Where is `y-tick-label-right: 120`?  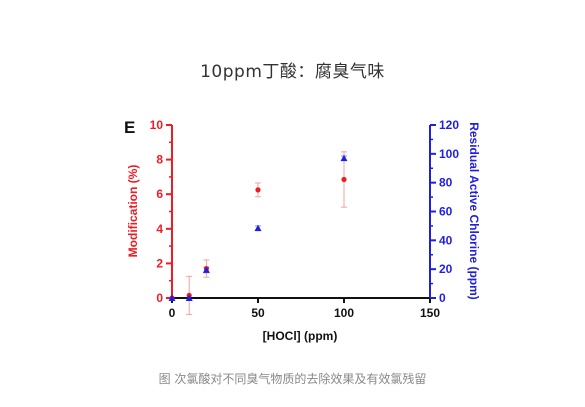
y-tick-label-right: 120 is located at coordinates (449, 125).